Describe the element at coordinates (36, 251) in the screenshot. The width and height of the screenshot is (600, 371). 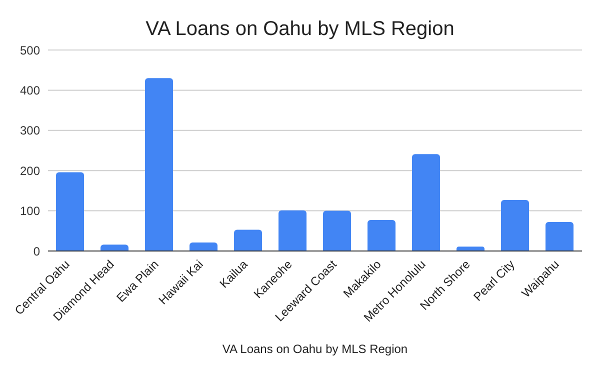
I see `y-tick-label: 0` at that location.